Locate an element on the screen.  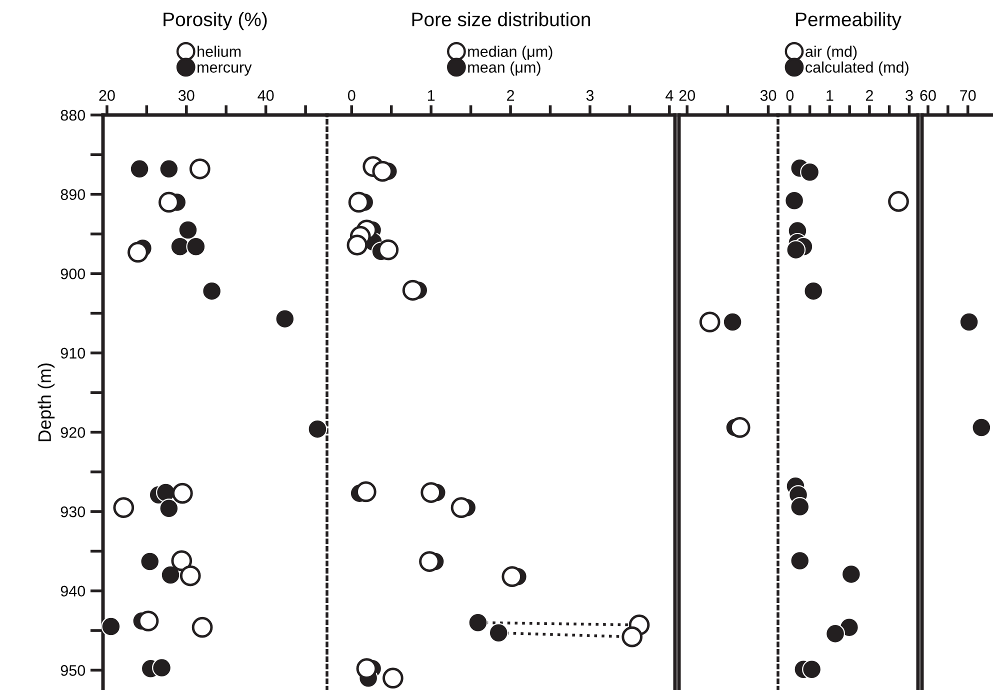
x-tick-label: 4 is located at coordinates (670, 95).